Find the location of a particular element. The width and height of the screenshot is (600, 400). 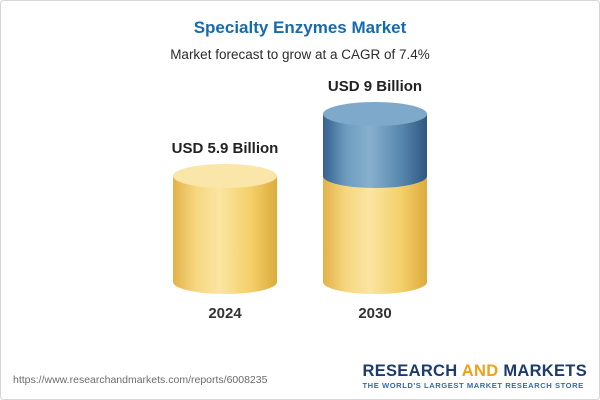

bar-column-2024: USD 5.9 Billion 2024 is located at coordinates (225, 231).